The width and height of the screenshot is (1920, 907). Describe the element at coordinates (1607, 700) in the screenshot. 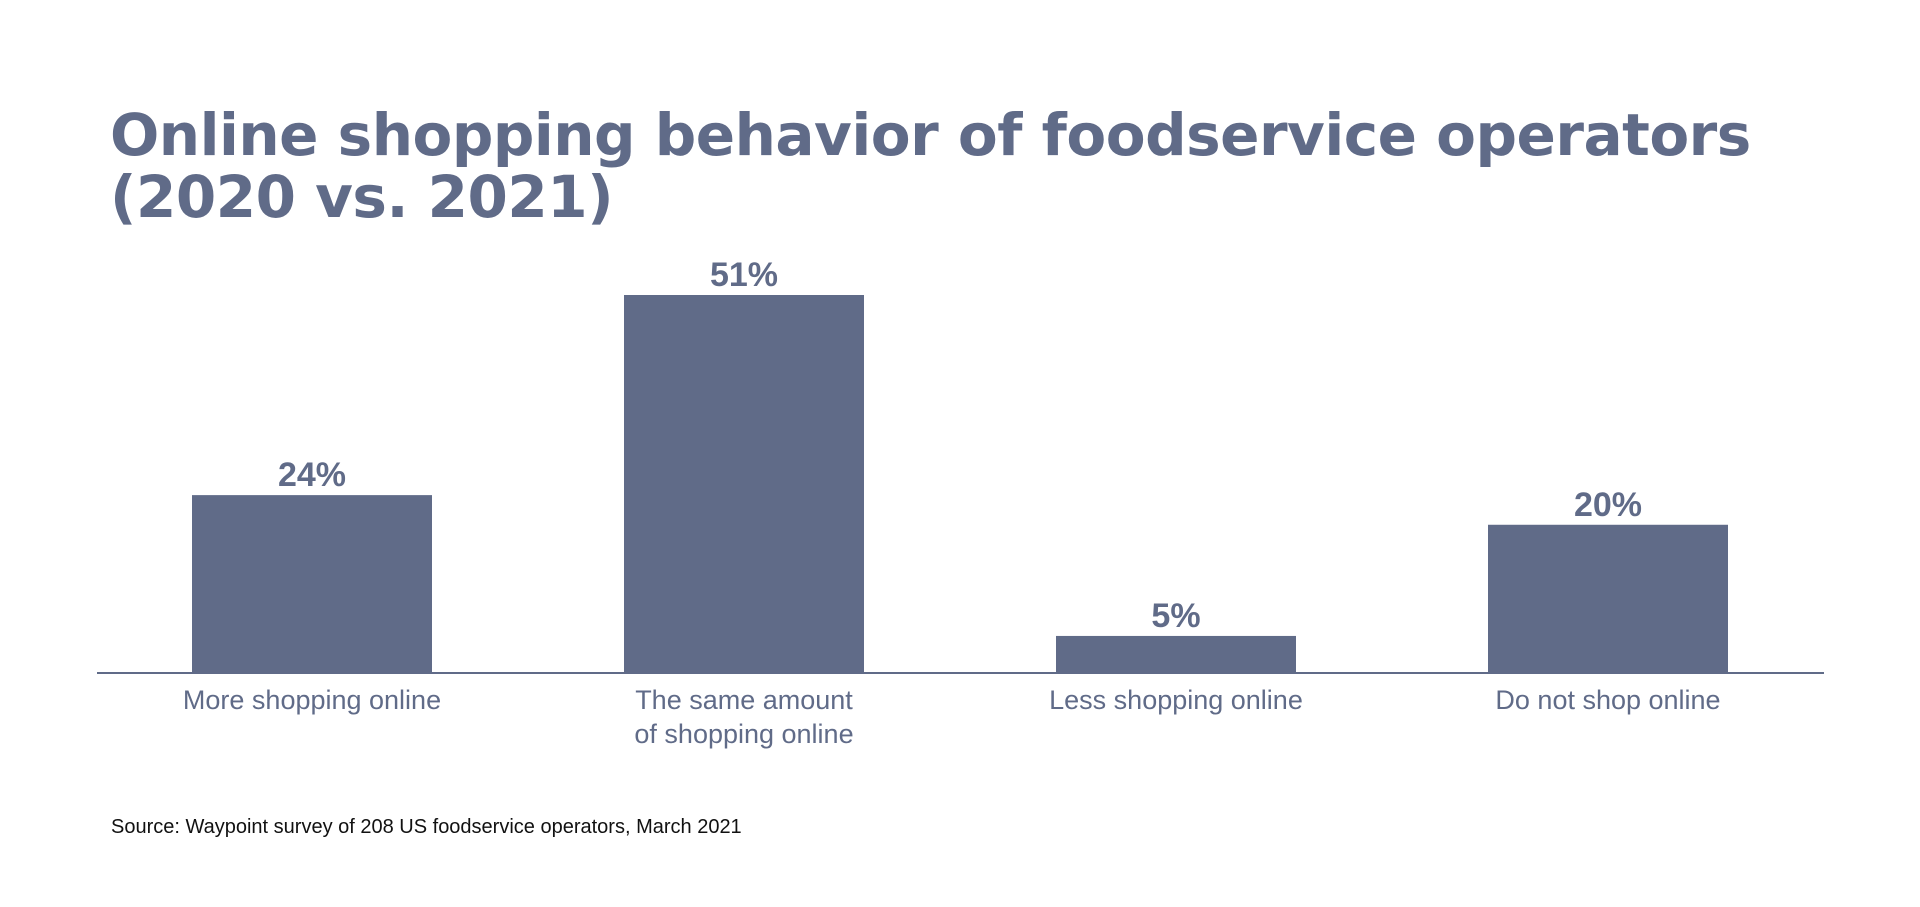

I see `category-label-4: Do not shop online` at that location.